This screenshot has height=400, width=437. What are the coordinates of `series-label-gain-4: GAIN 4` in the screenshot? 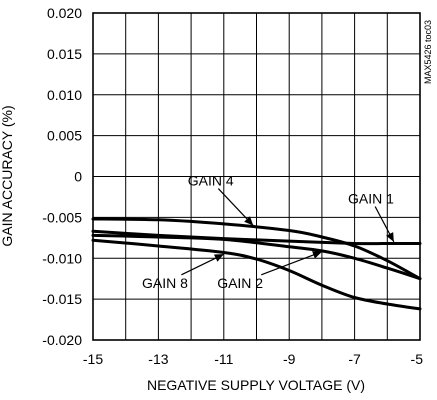 It's located at (211, 181).